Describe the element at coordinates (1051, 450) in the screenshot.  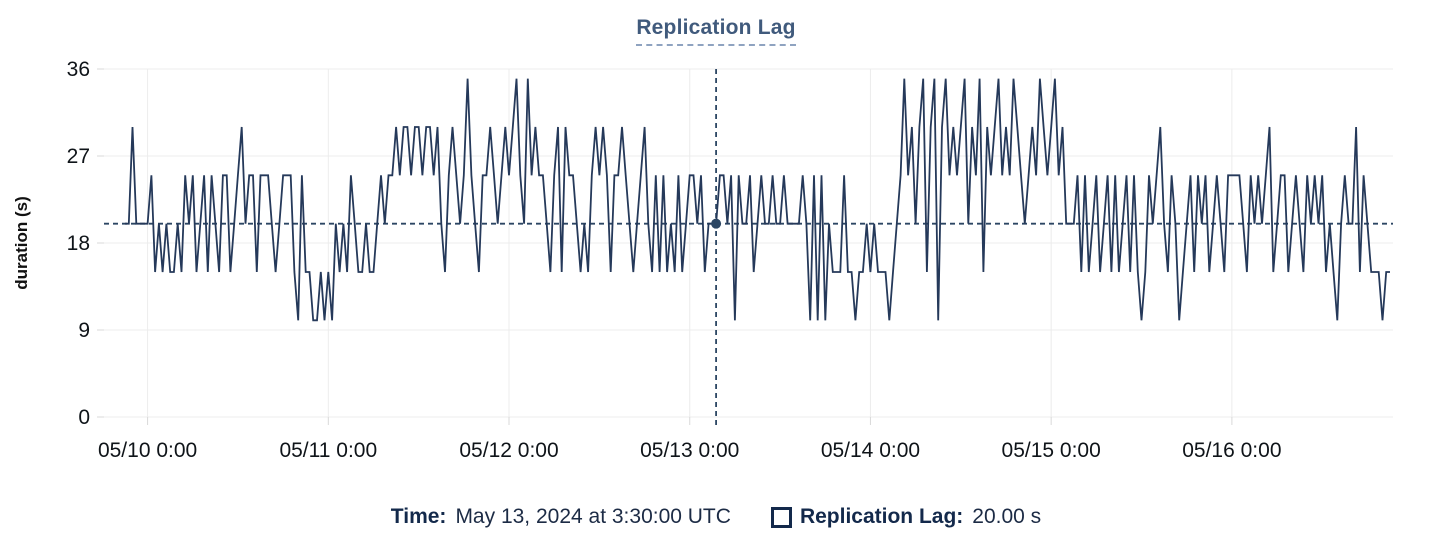
I see `x-tick-label: 05/15 0:00` at that location.